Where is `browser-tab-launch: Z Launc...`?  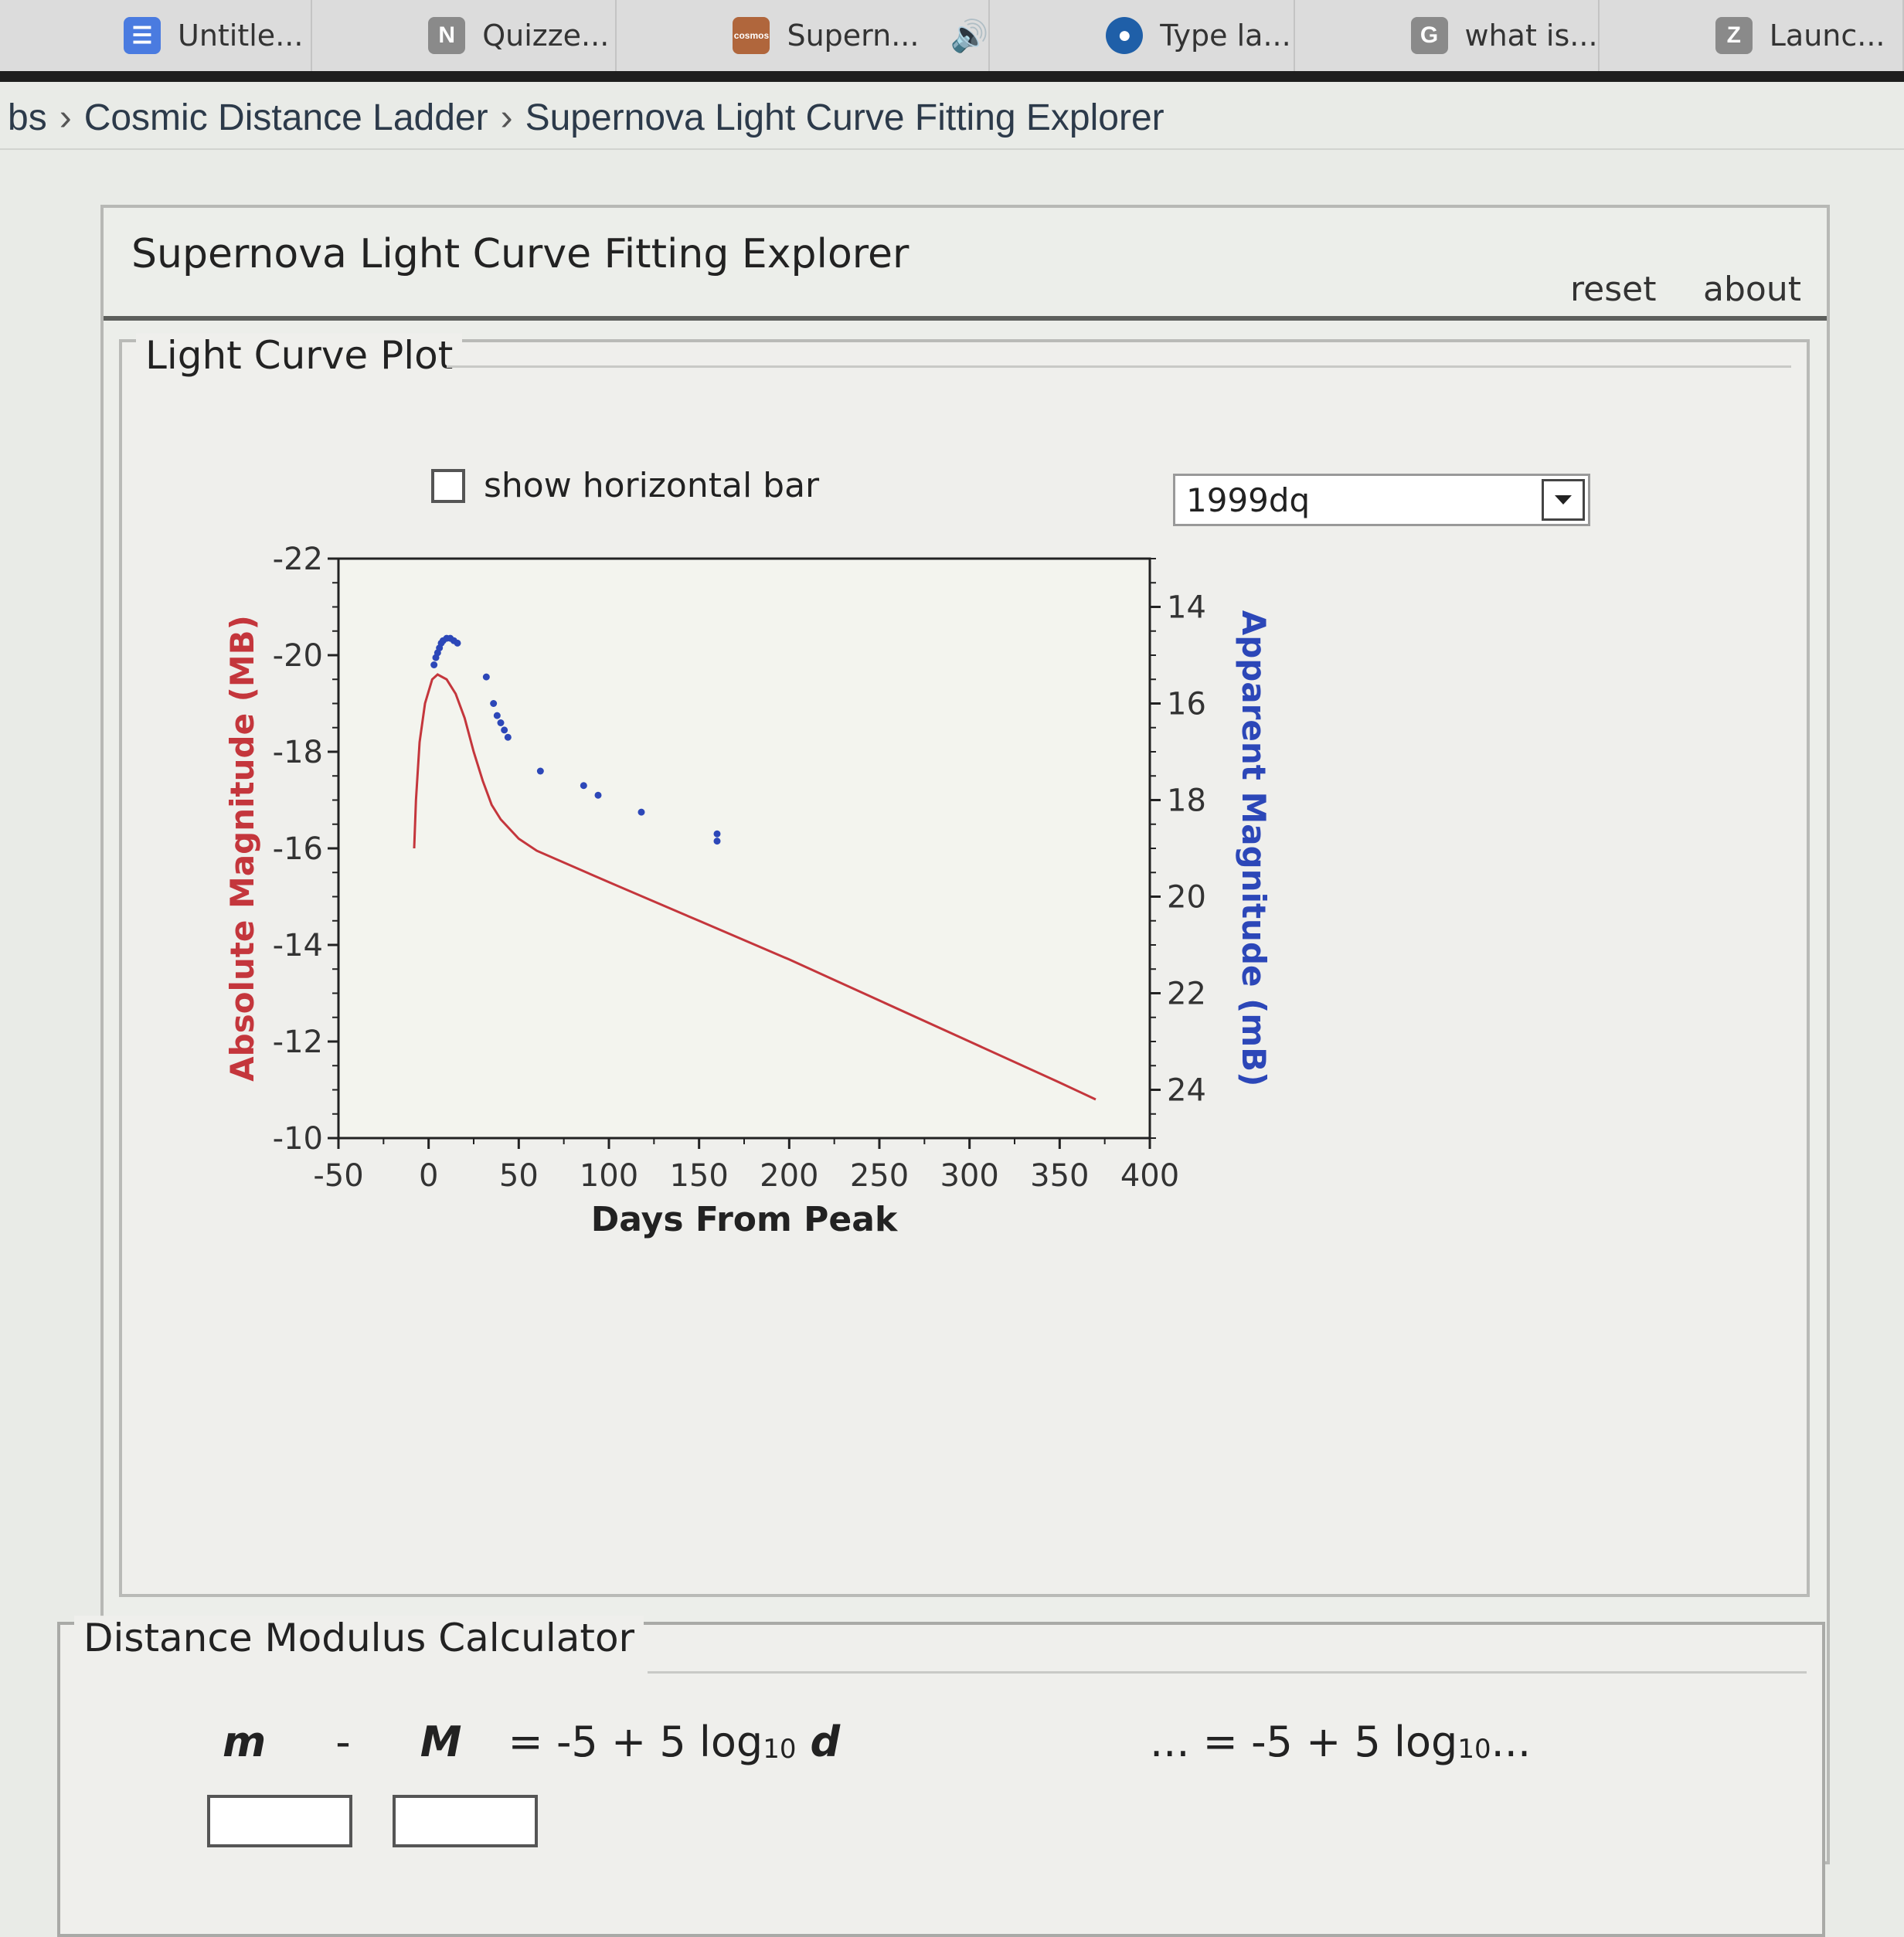
browser-tab-launch: Z Launc... is located at coordinates (1752, 35).